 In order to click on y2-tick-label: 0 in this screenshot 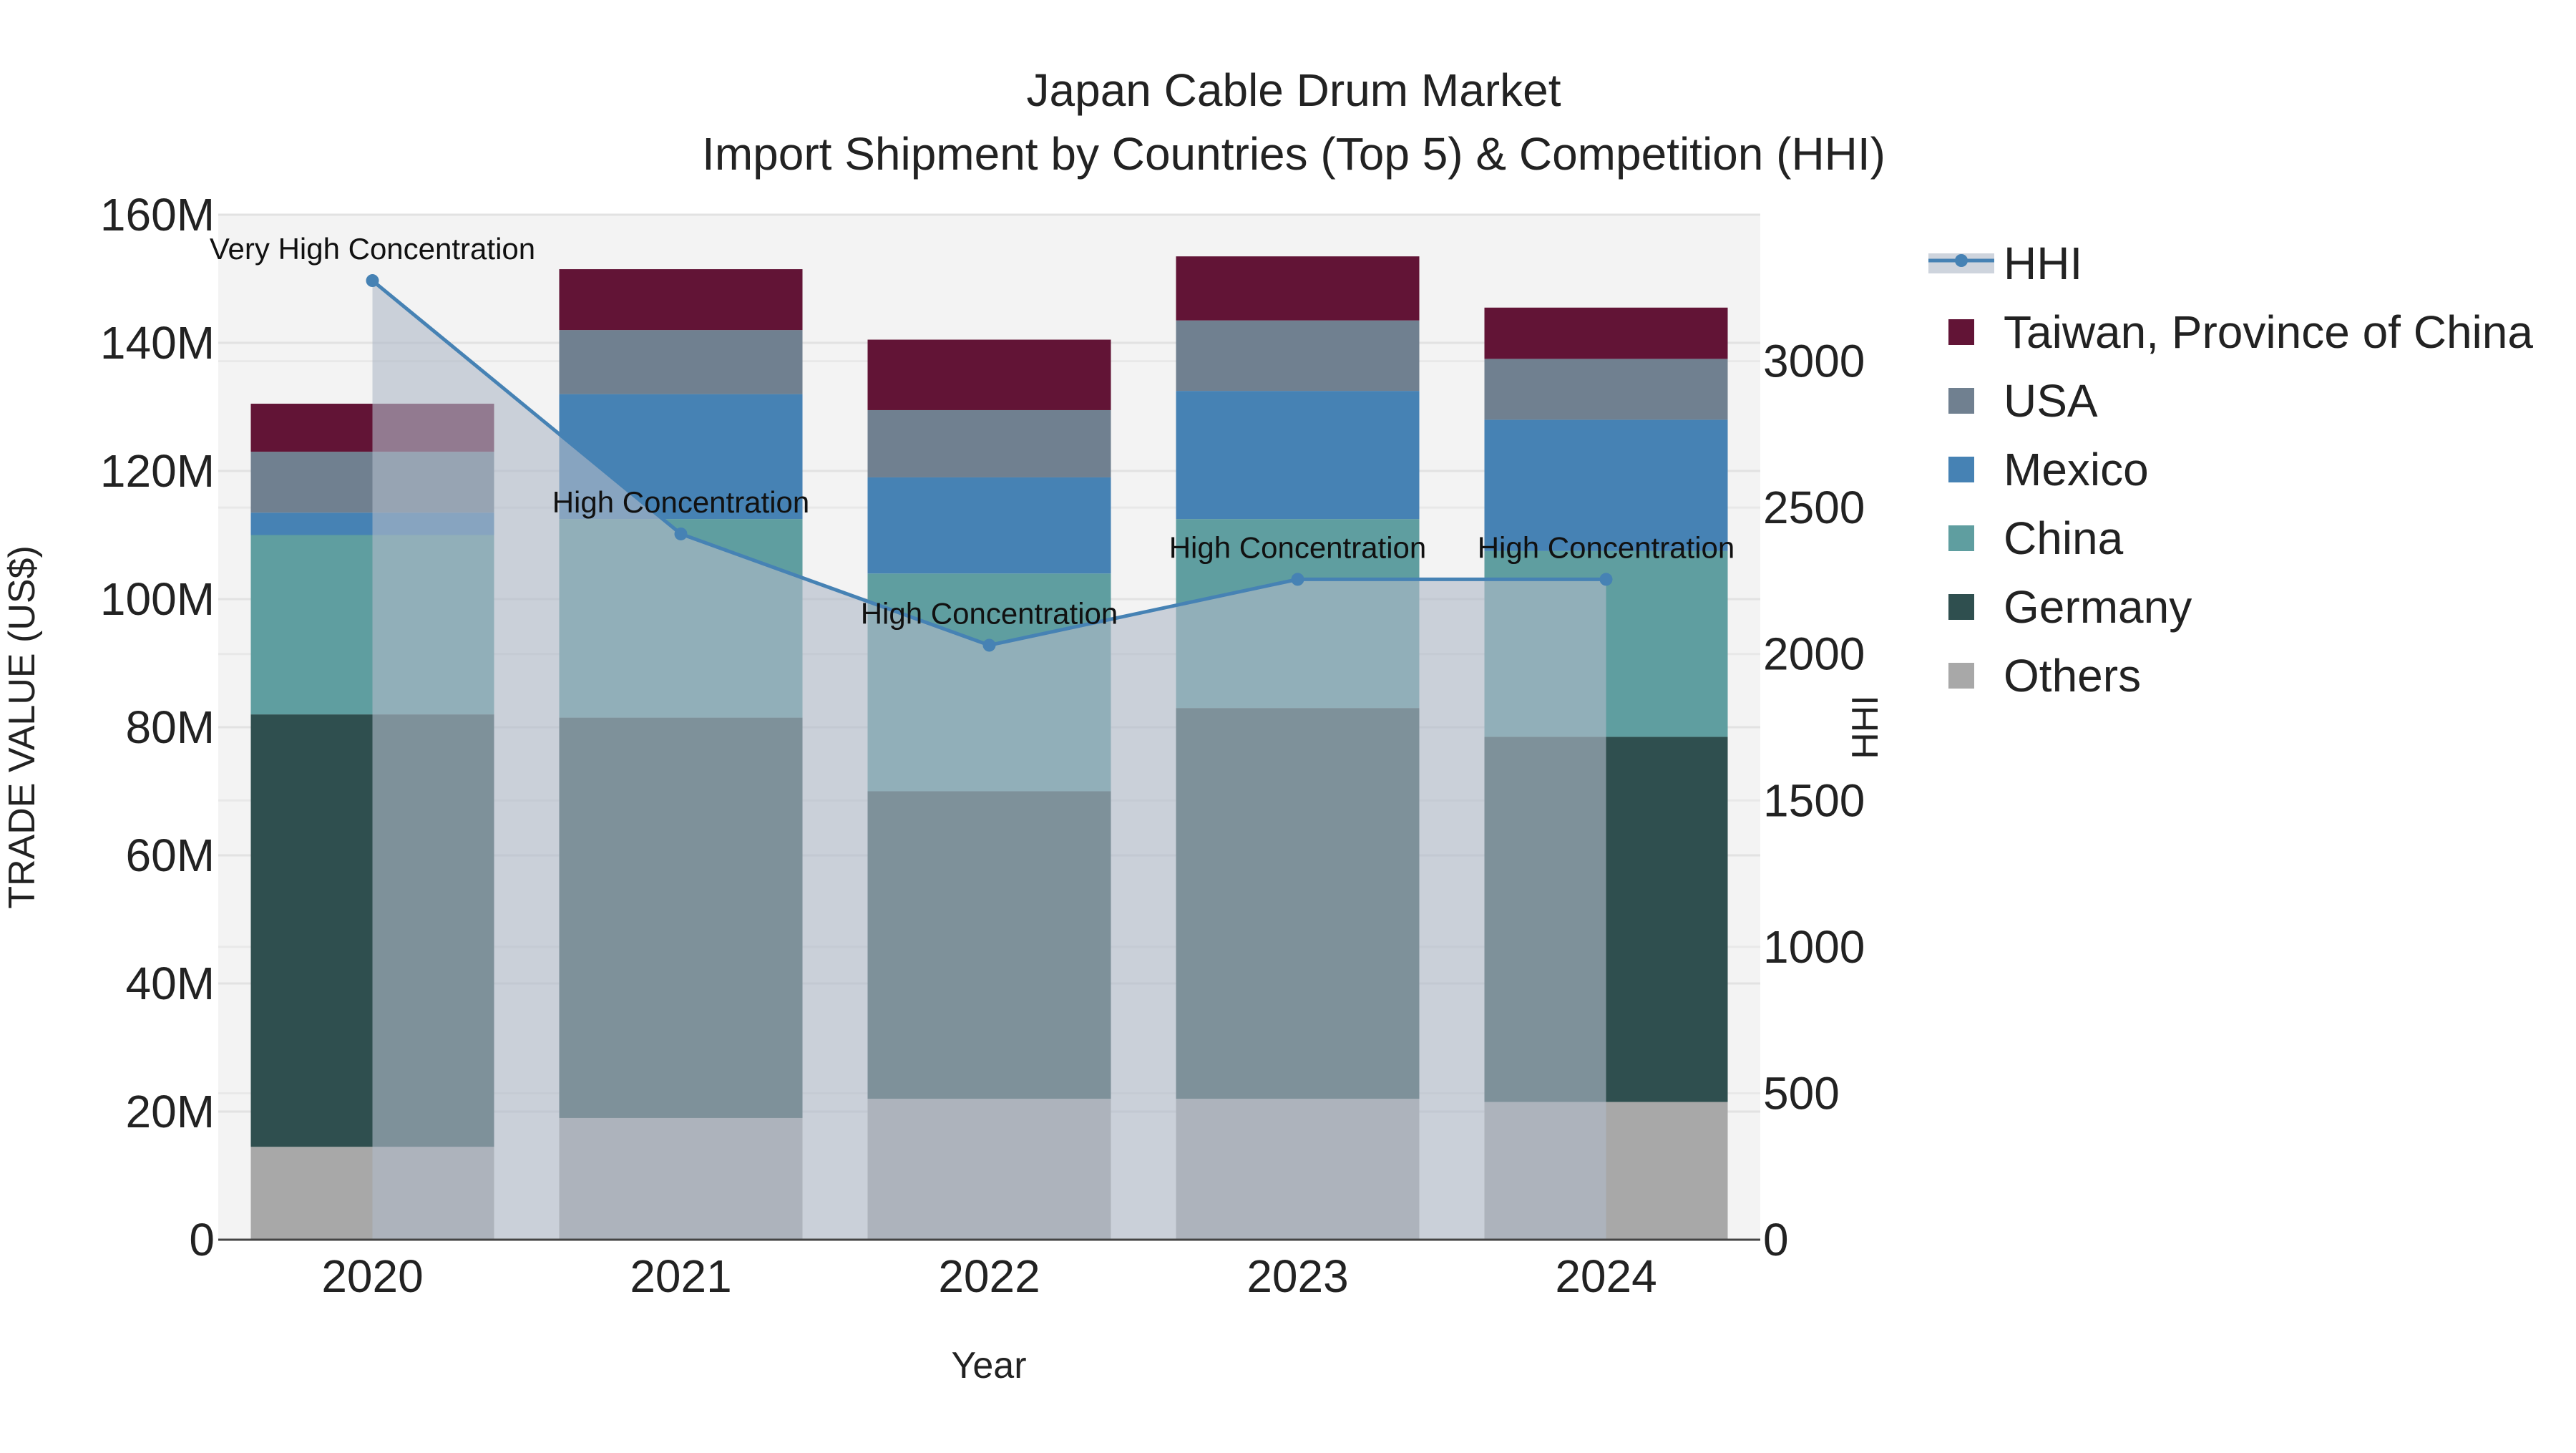, I will do `click(1776, 1239)`.